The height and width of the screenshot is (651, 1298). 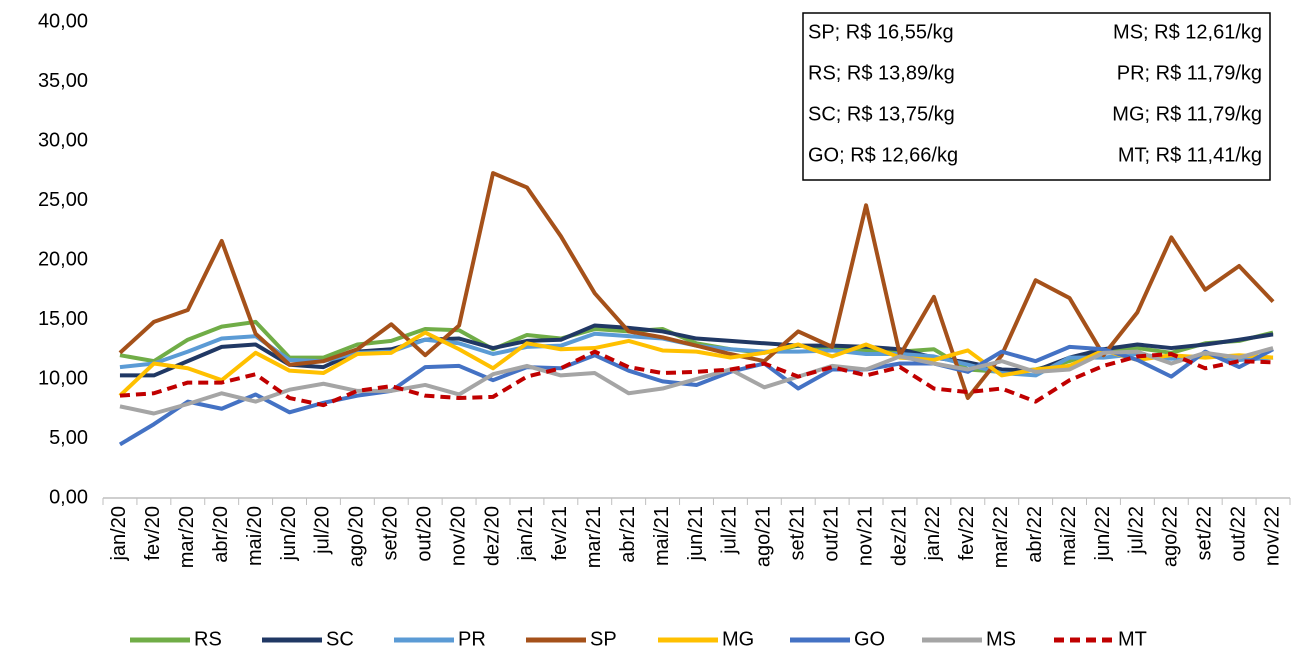 I want to click on legend-label: RS, so click(x=208, y=639).